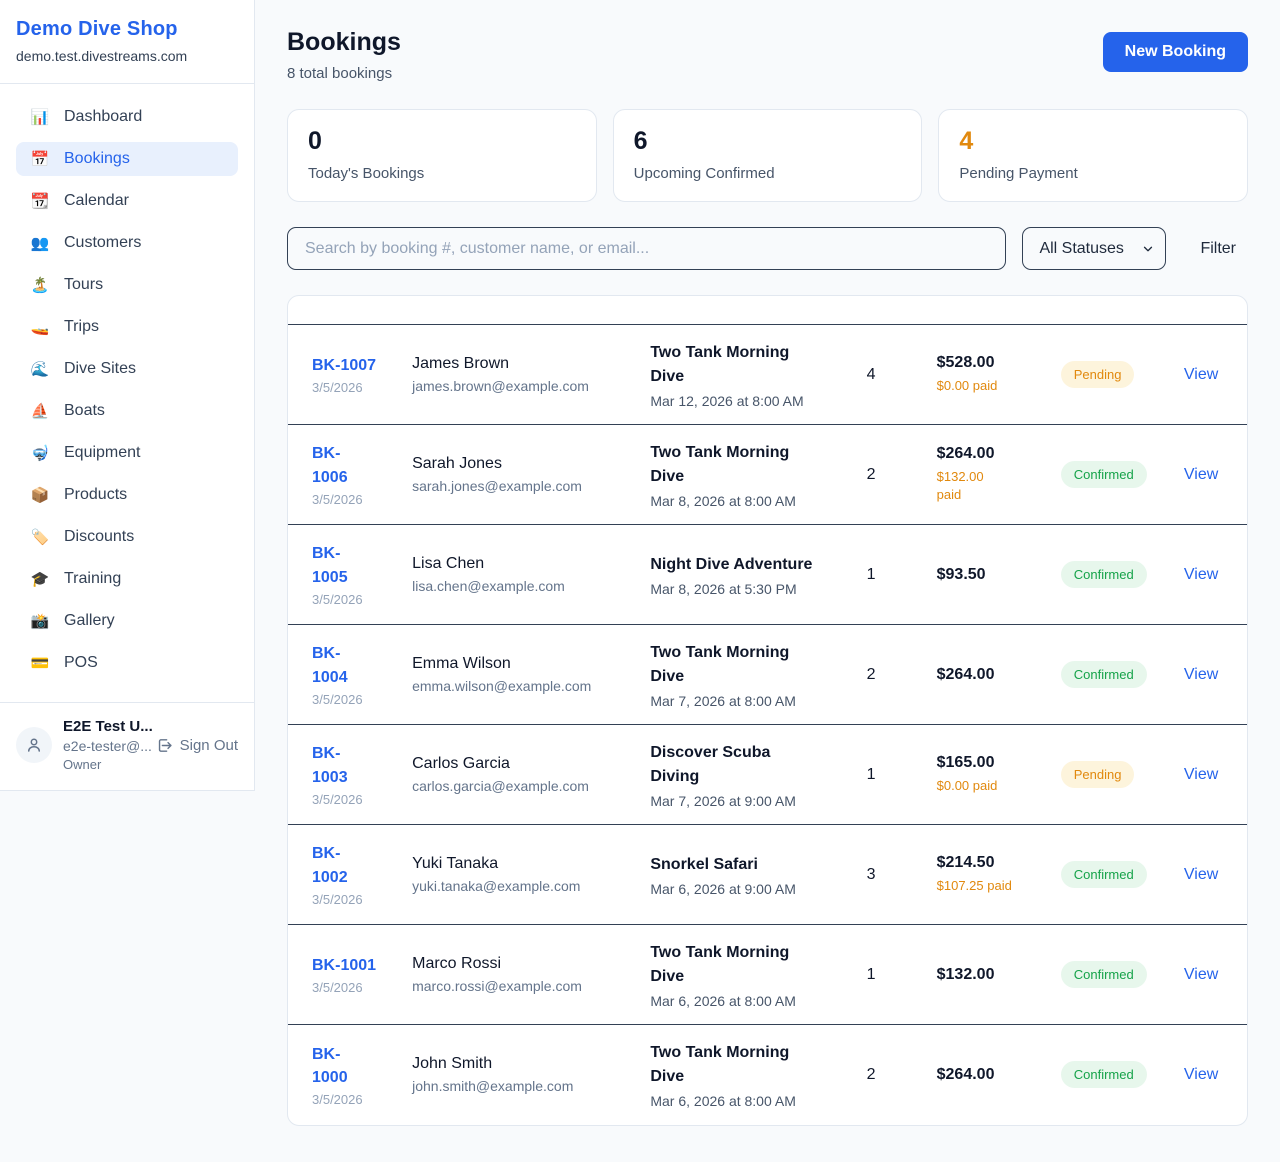 This screenshot has height=1162, width=1280. Describe the element at coordinates (127, 159) in the screenshot. I see `sidebar-item-bookings: 📅 Bookings` at that location.